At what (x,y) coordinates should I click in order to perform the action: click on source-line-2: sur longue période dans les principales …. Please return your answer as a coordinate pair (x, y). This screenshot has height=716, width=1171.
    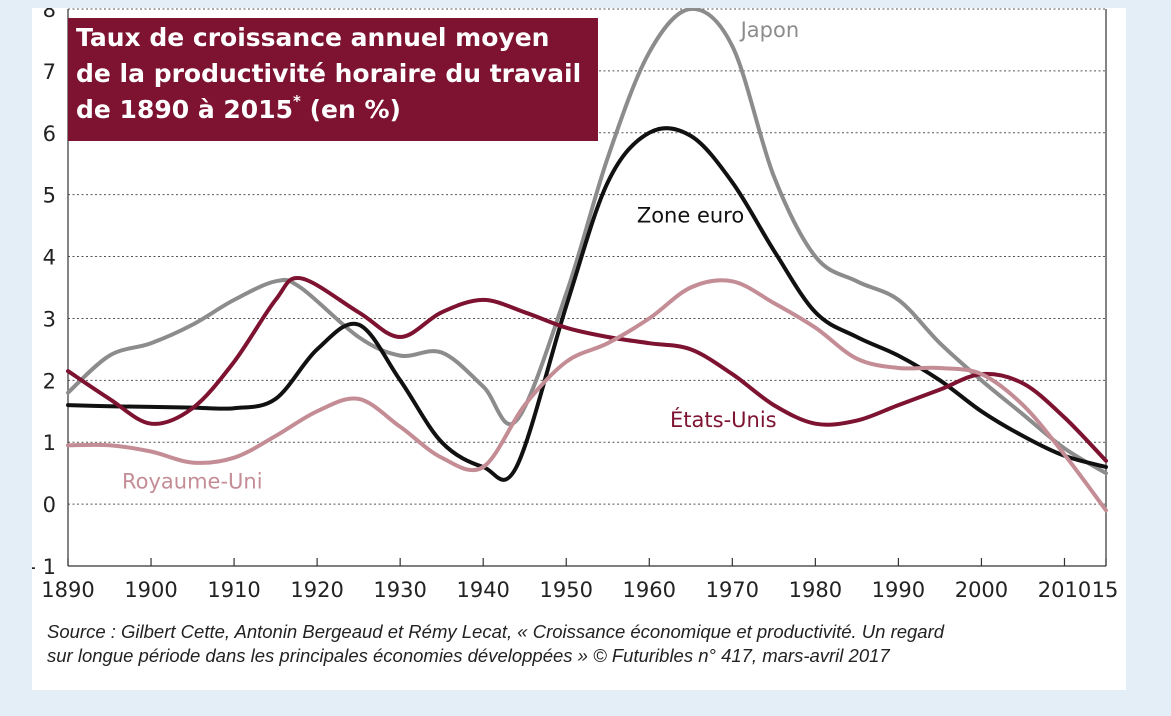
    Looking at the image, I should click on (468, 655).